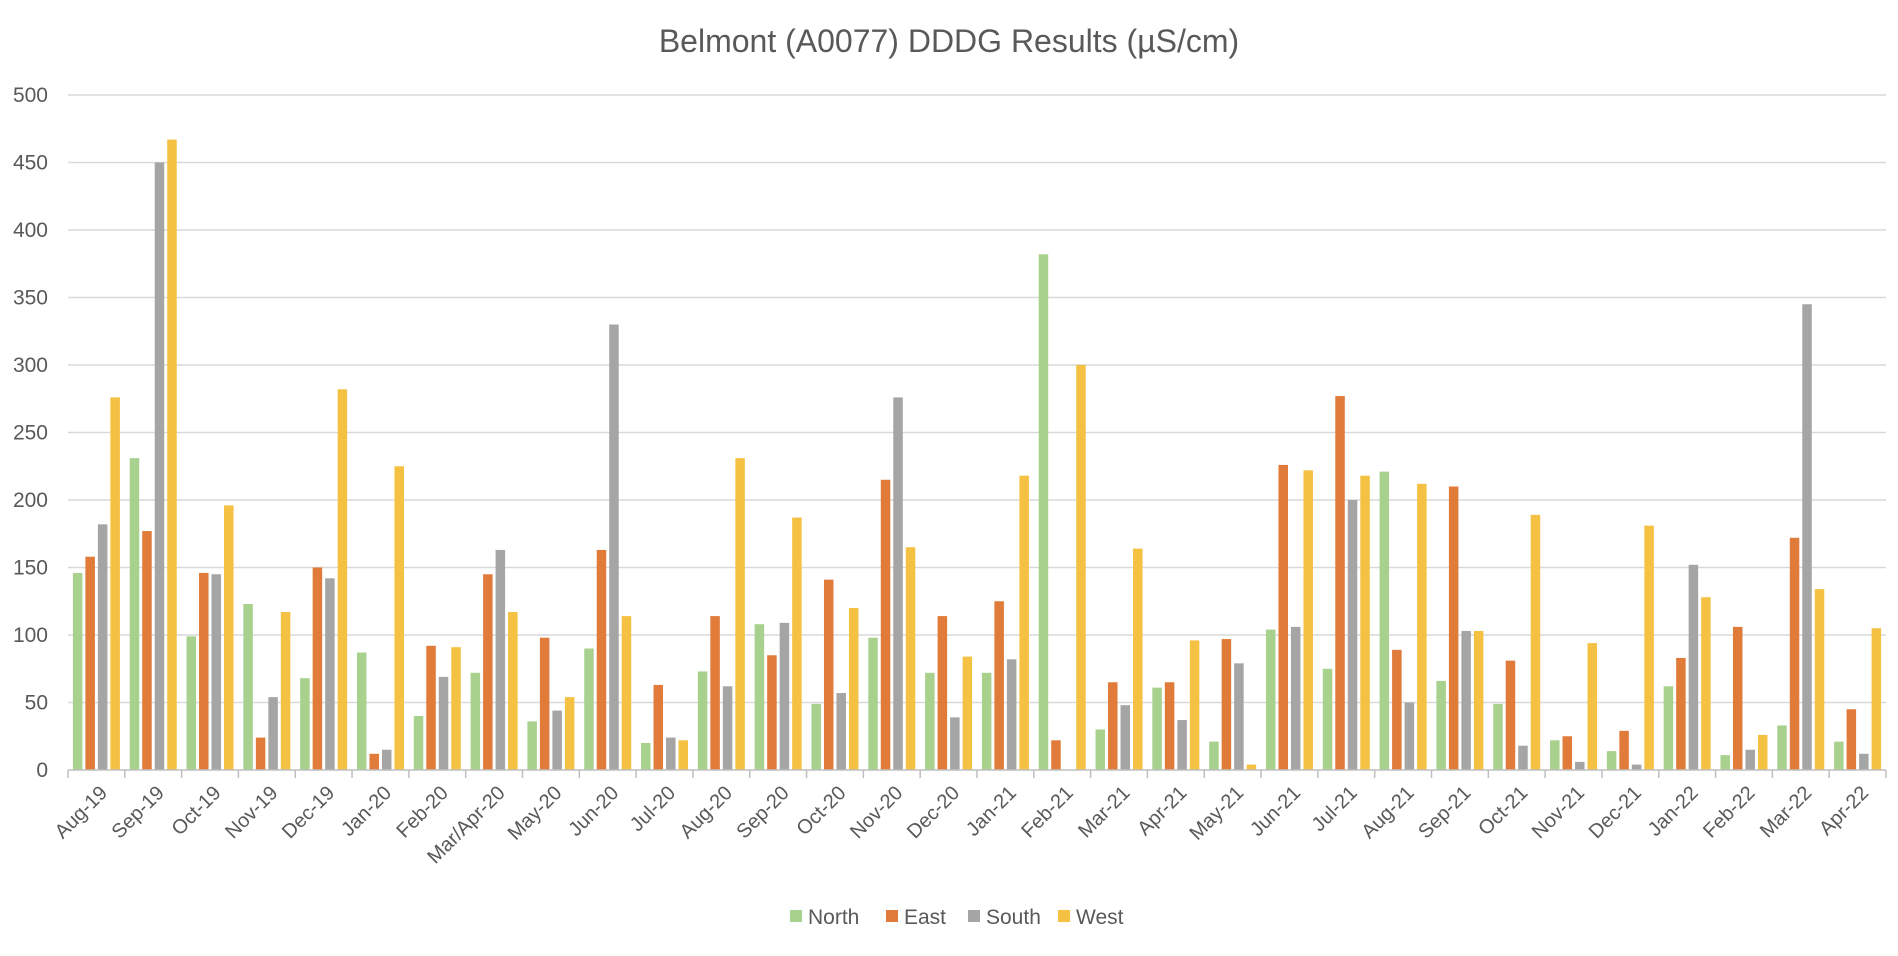 The width and height of the screenshot is (1898, 956). What do you see at coordinates (949, 41) in the screenshot?
I see `chart-title: Belmont (A0077) DDDG Results (µS/cm)` at bounding box center [949, 41].